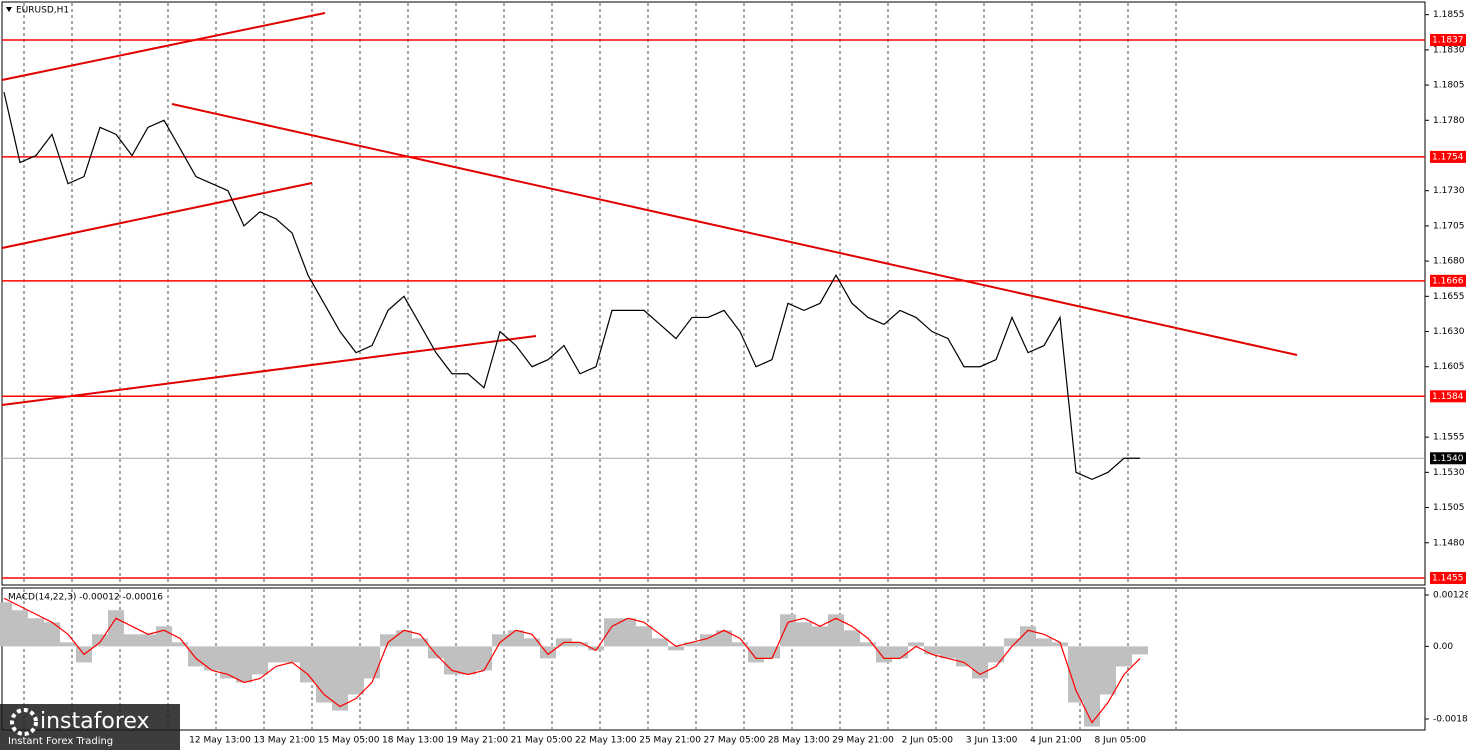  What do you see at coordinates (542, 741) in the screenshot?
I see `x-tick-label: 21 May 05:00` at bounding box center [542, 741].